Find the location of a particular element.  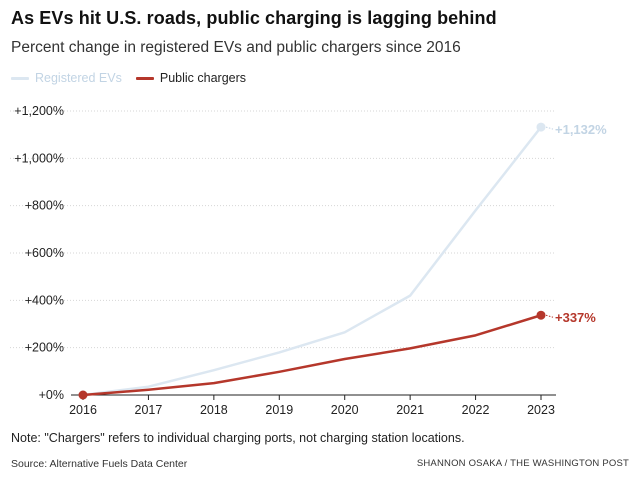

y-tick-label: +600% is located at coordinates (44, 253).